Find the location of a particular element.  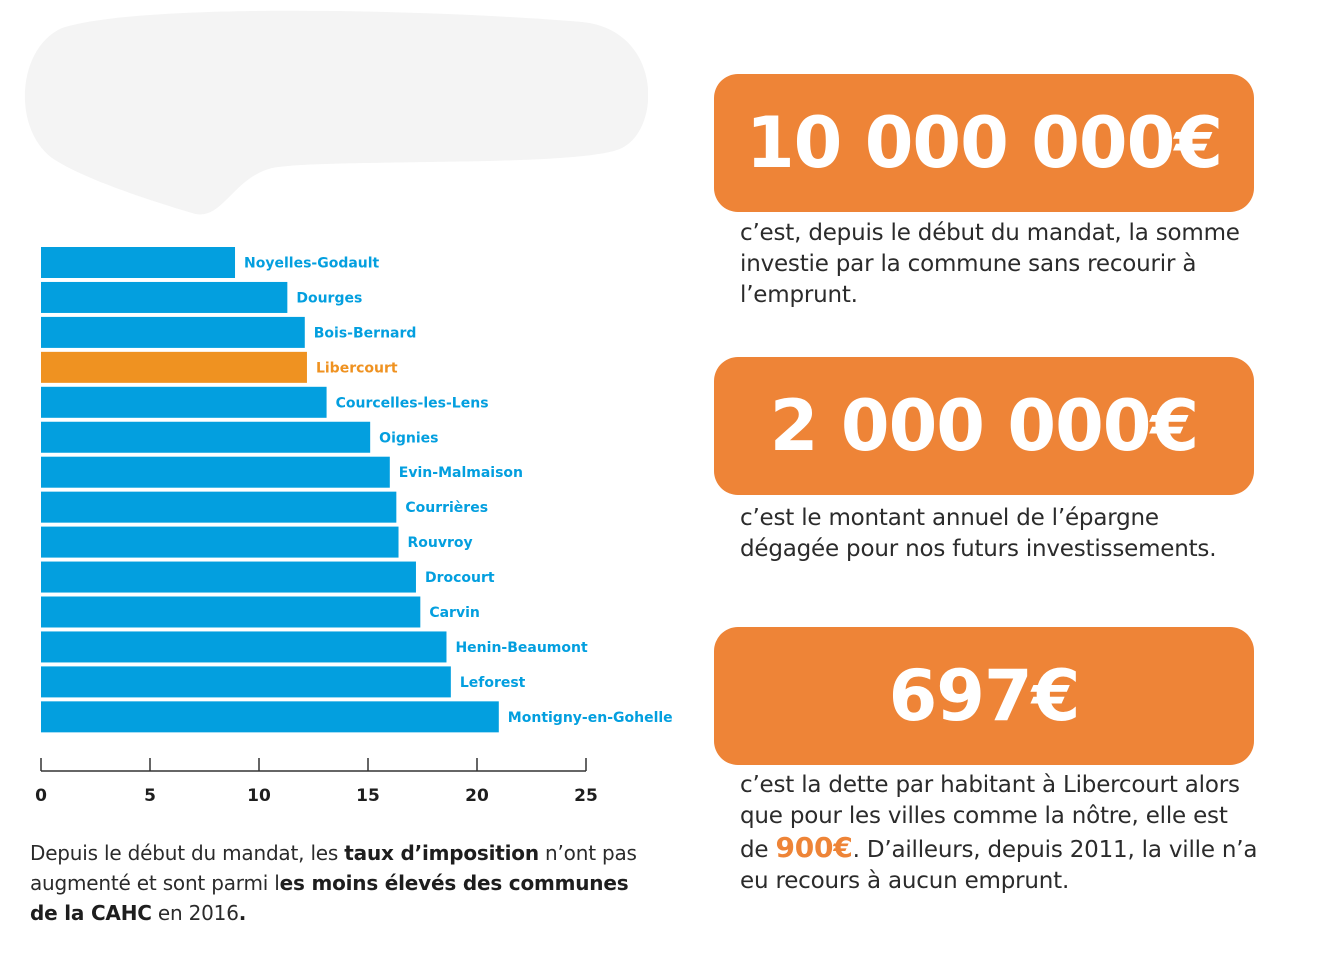

bar-courcelles-les-lens is located at coordinates (184, 402).